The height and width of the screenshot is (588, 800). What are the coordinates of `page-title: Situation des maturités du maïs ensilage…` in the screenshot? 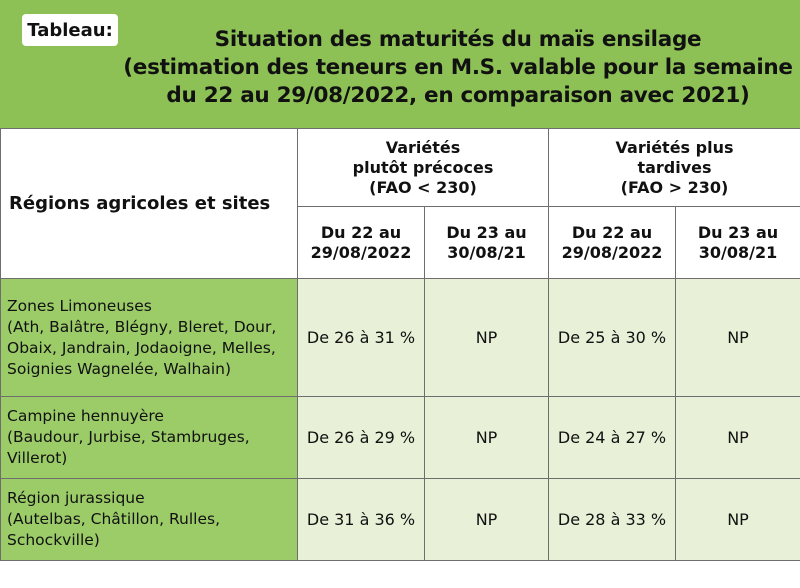 It's located at (458, 68).